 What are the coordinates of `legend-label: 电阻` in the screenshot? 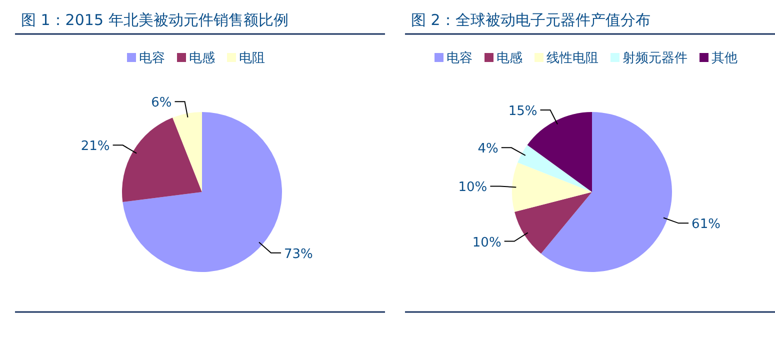 It's located at (252, 58).